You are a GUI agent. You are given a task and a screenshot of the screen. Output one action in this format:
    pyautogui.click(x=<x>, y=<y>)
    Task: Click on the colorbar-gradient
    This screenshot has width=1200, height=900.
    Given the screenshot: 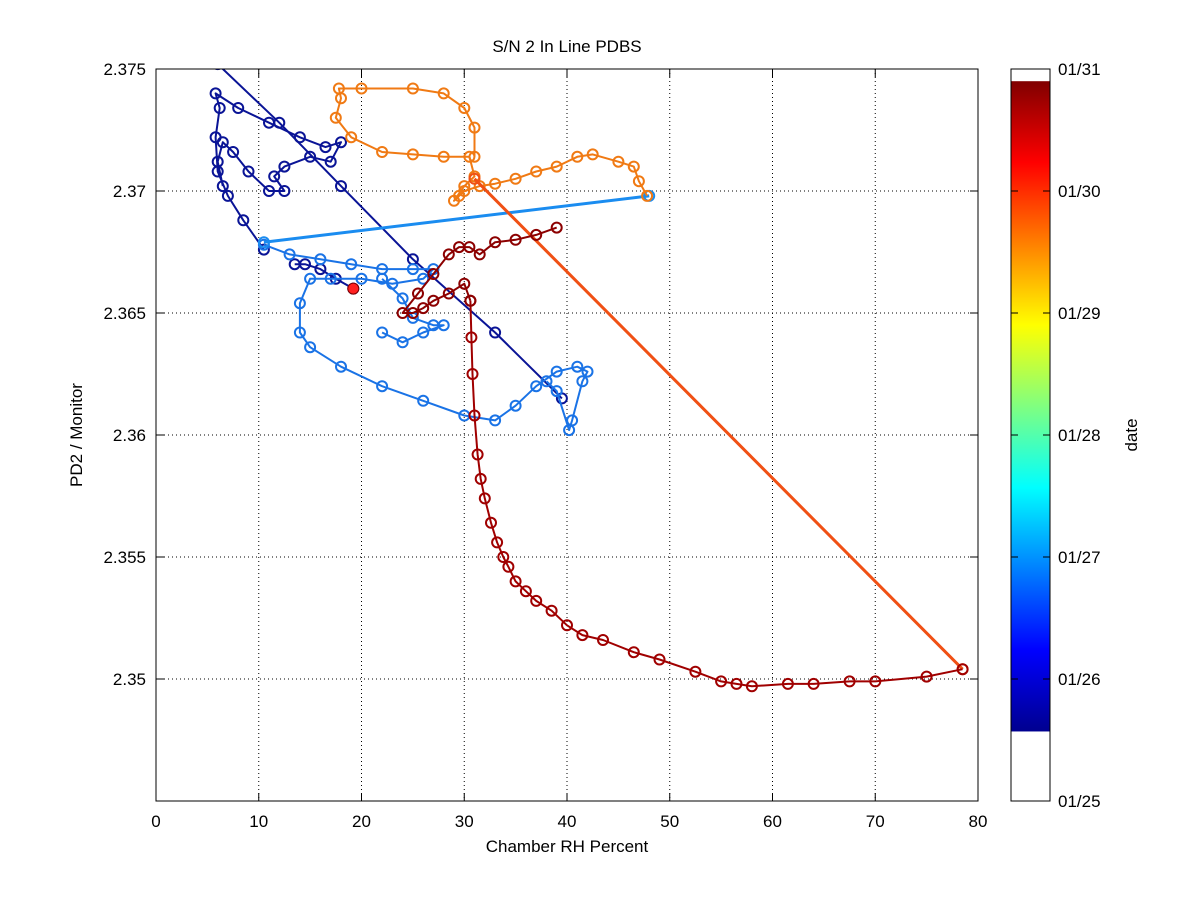 What is the action you would take?
    pyautogui.click(x=1030, y=406)
    